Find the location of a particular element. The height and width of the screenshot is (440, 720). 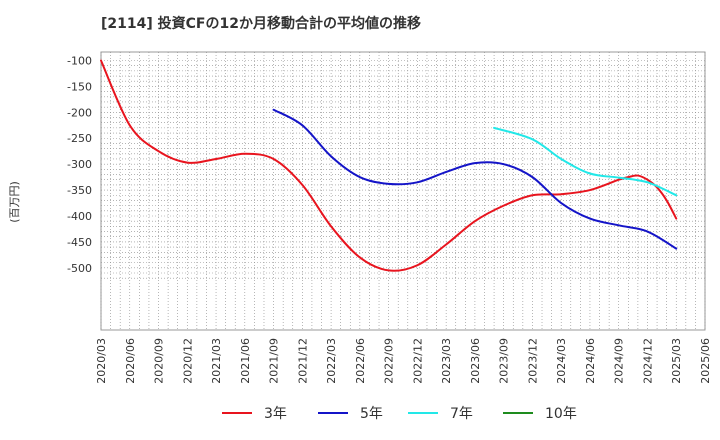

x-tick-label: 2022/06 is located at coordinates (360, 361).